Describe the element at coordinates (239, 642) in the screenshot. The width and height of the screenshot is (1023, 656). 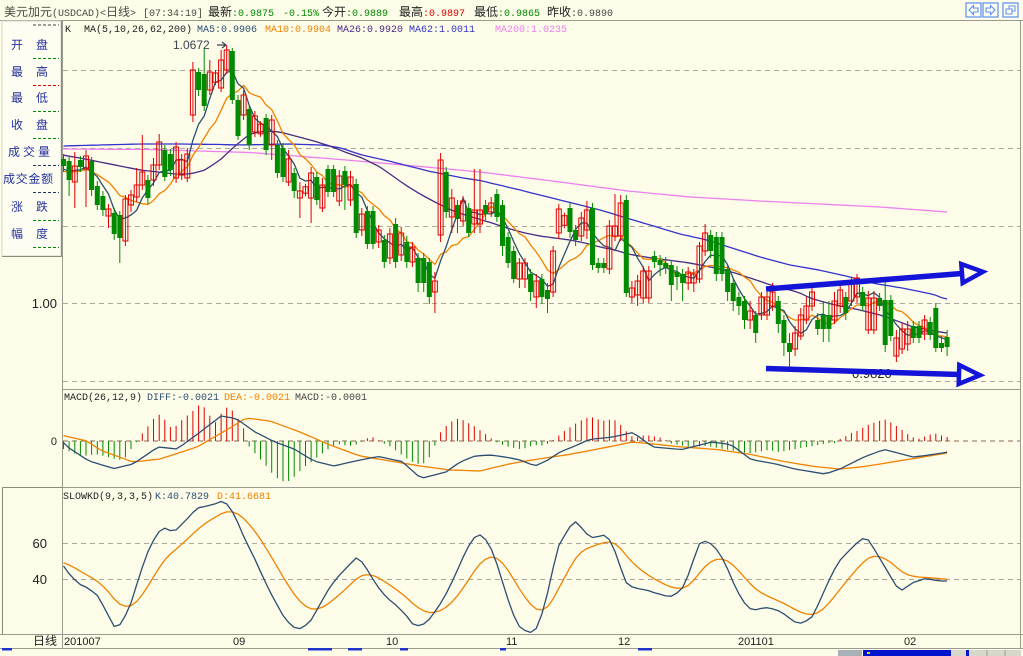
I see `svg-text: 09` at that location.